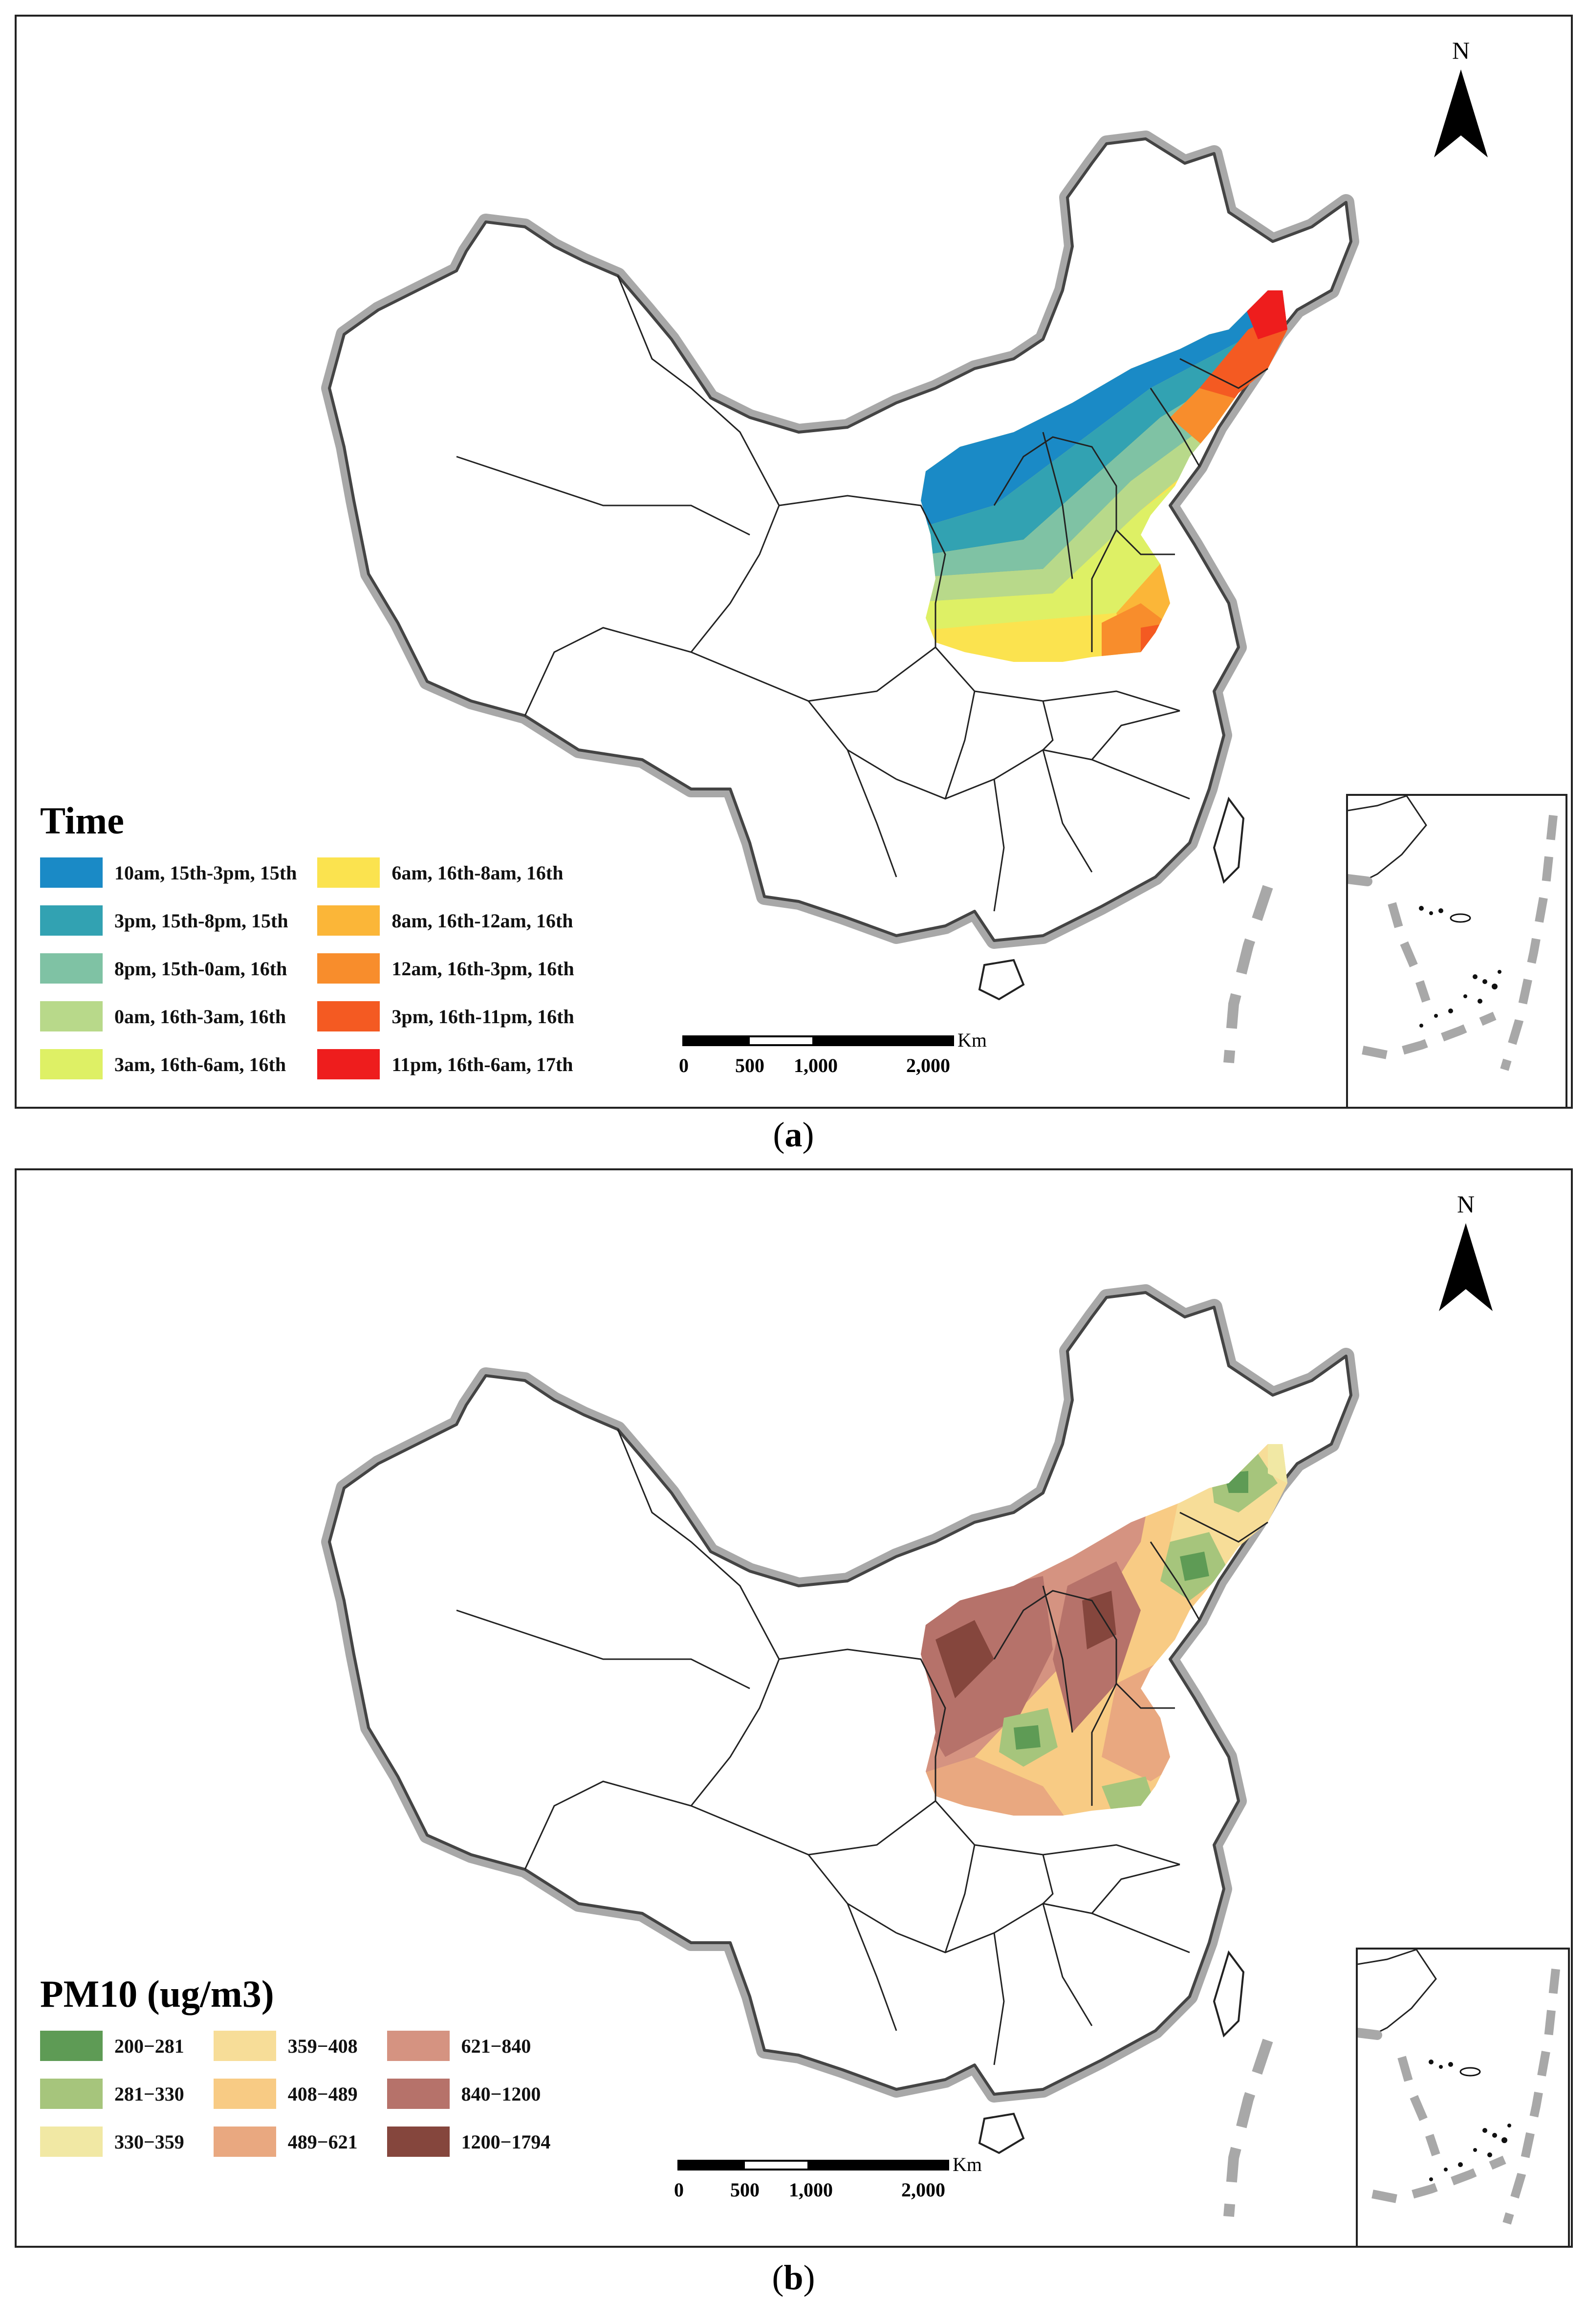  I want to click on caption-label-a: a, so click(793, 1134).